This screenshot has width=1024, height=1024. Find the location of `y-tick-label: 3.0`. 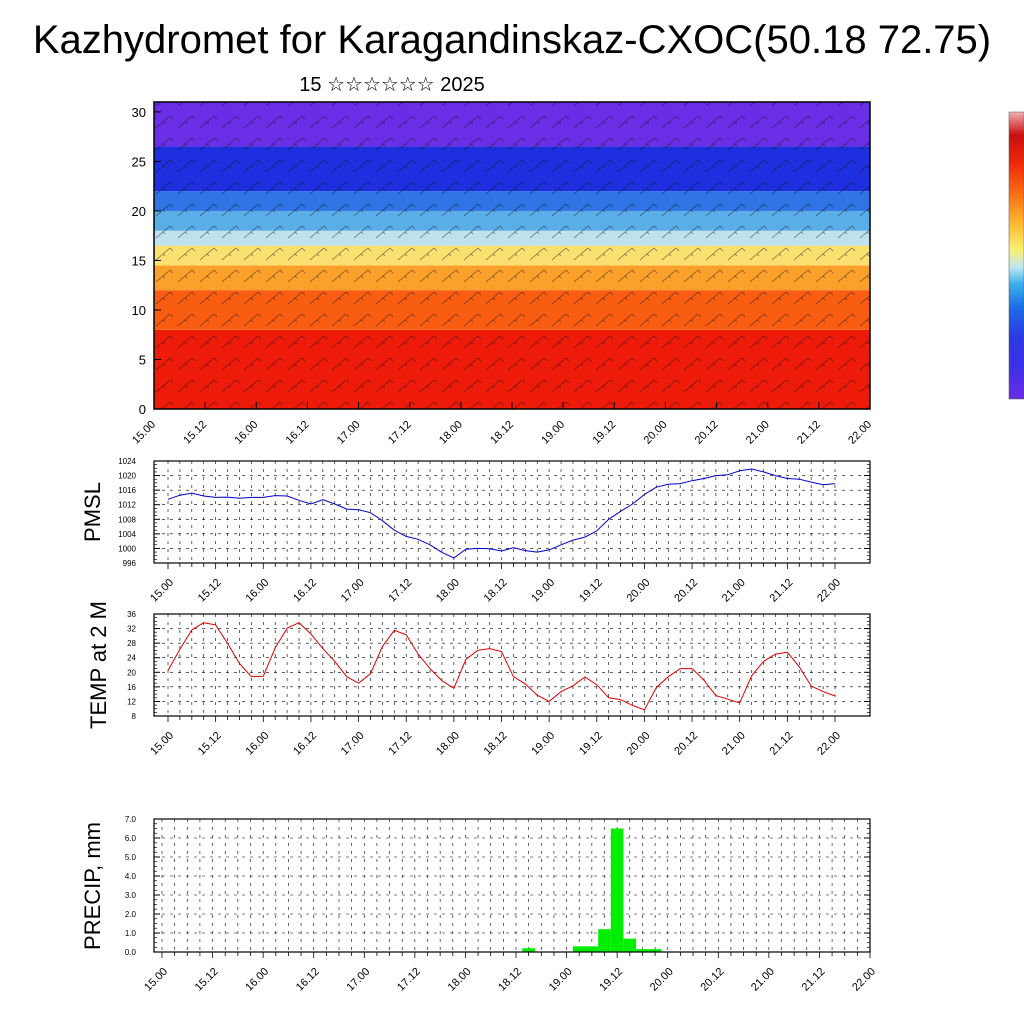

y-tick-label: 3.0 is located at coordinates (131, 895).